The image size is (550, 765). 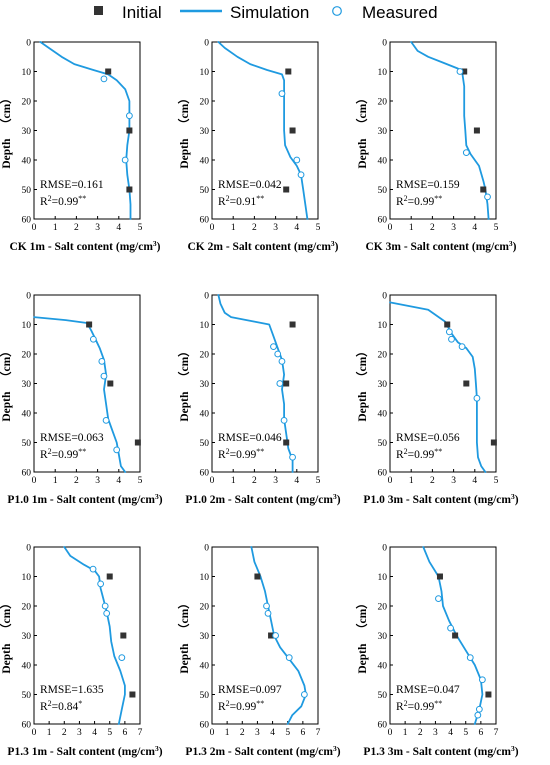 What do you see at coordinates (65, 707) in the screenshot?
I see `r2-value: =0.84` at bounding box center [65, 707].